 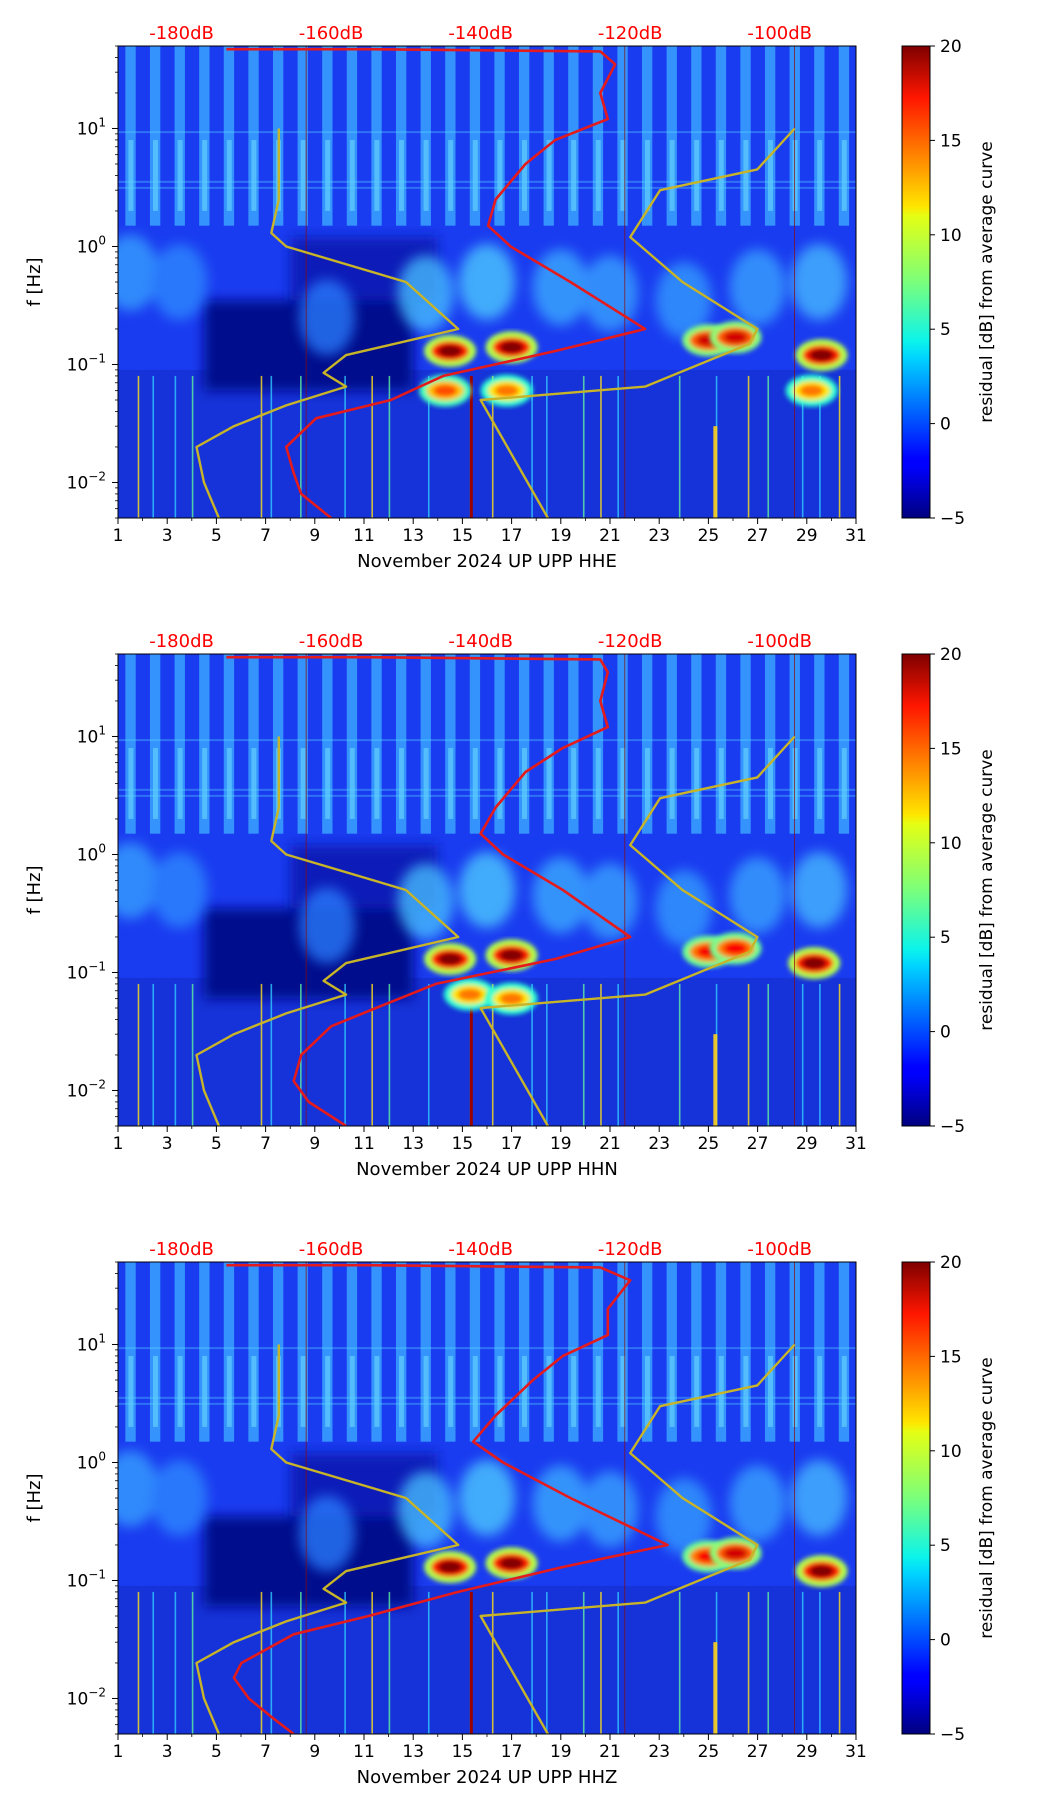 What do you see at coordinates (630, 33) in the screenshot?
I see `db-scale-label: -120dB` at bounding box center [630, 33].